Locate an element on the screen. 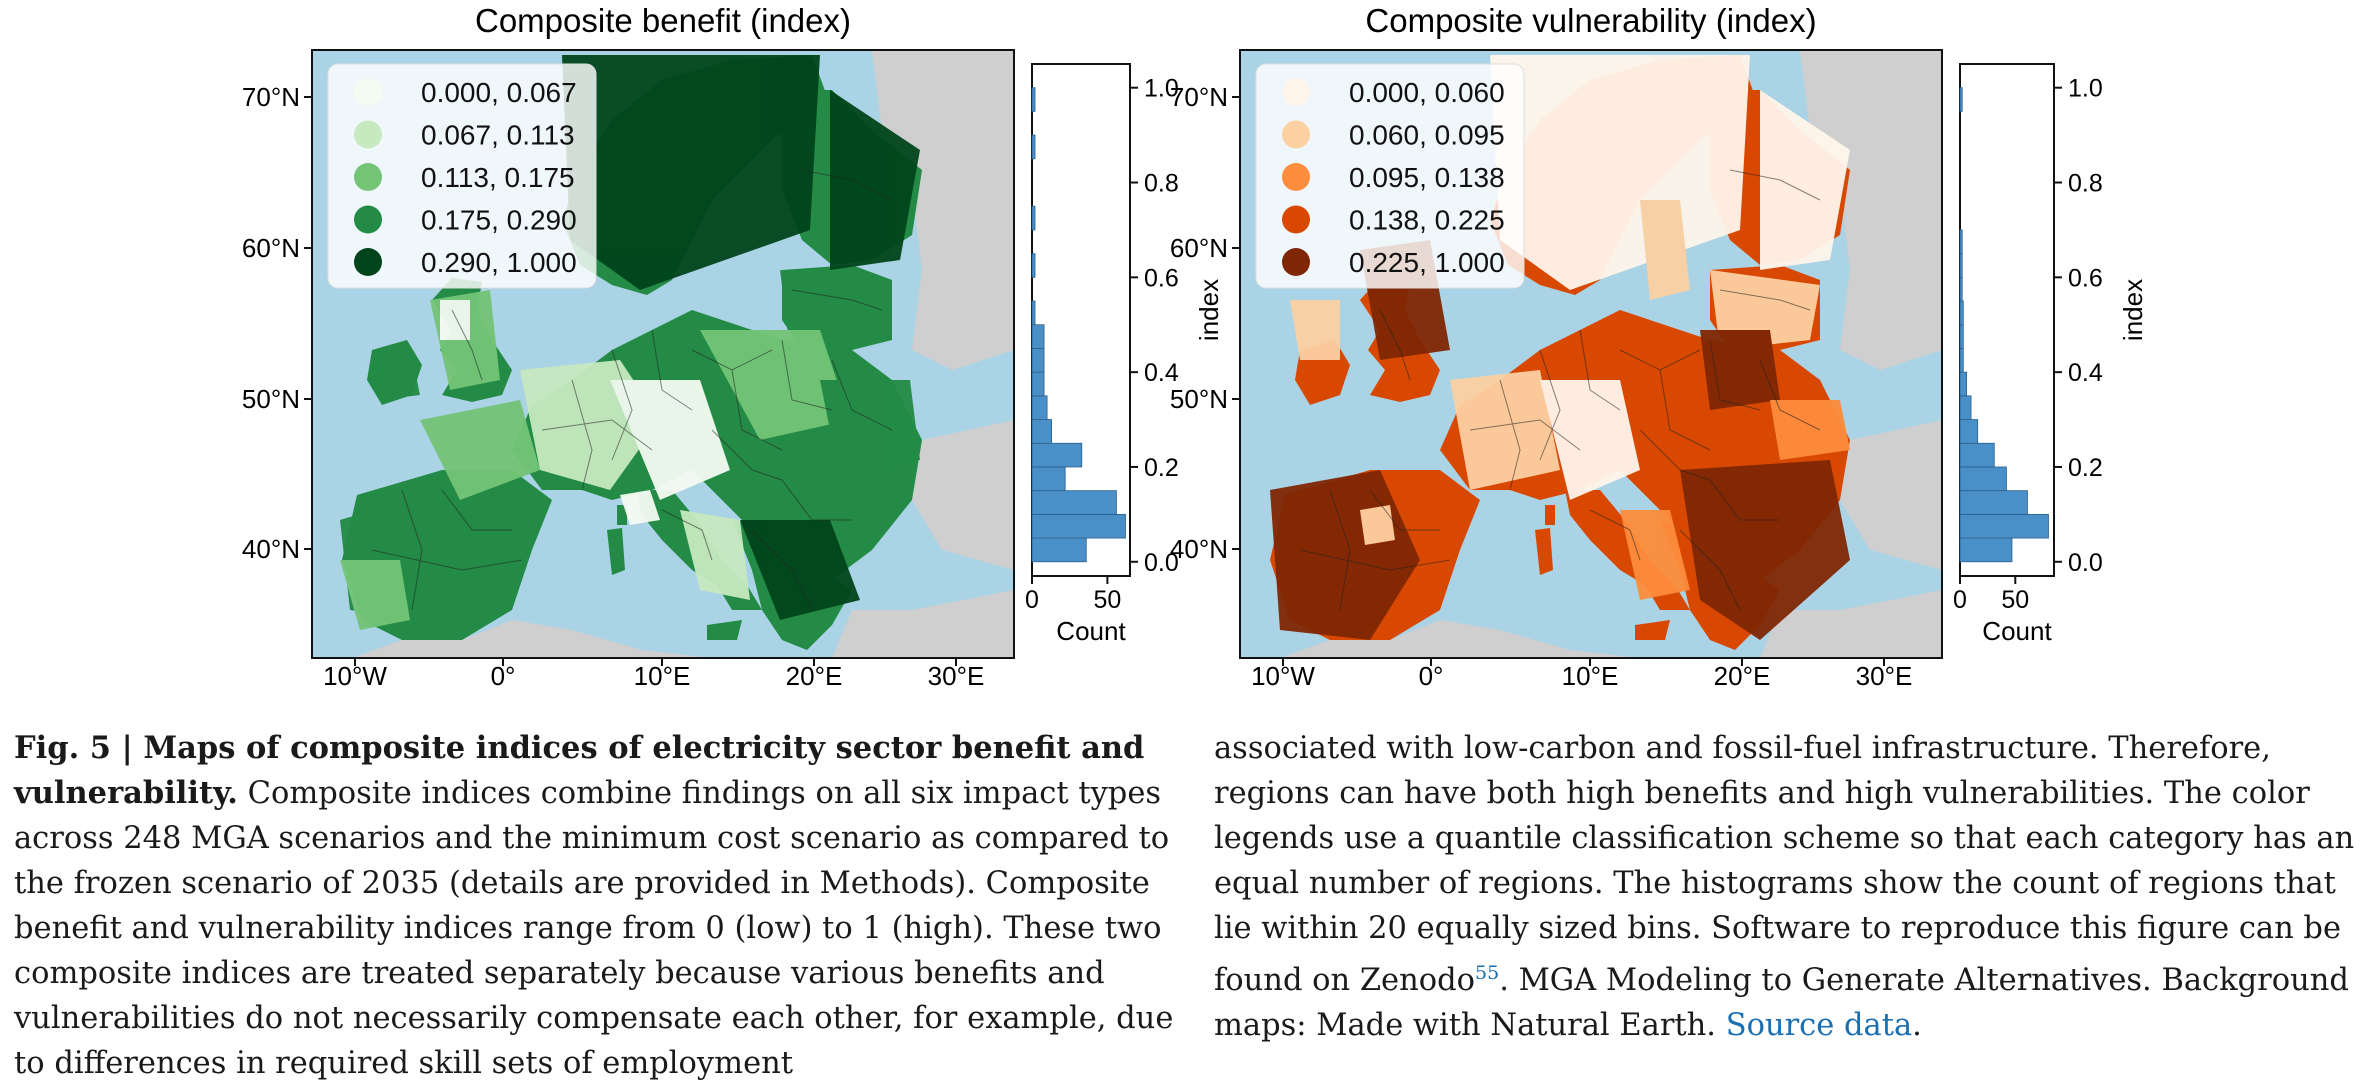 This screenshot has width=2379, height=1086. benefit-hist-ytick-label-5: 1.0 is located at coordinates (1161, 89).